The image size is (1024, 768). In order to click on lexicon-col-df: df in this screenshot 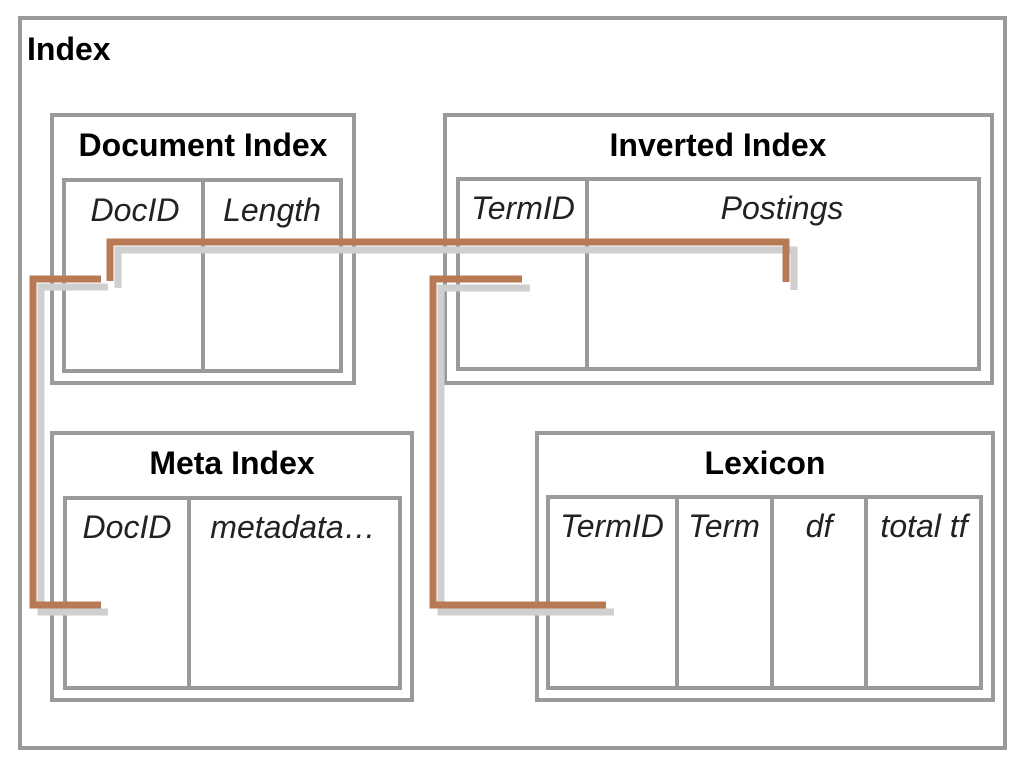, I will do `click(821, 526)`.